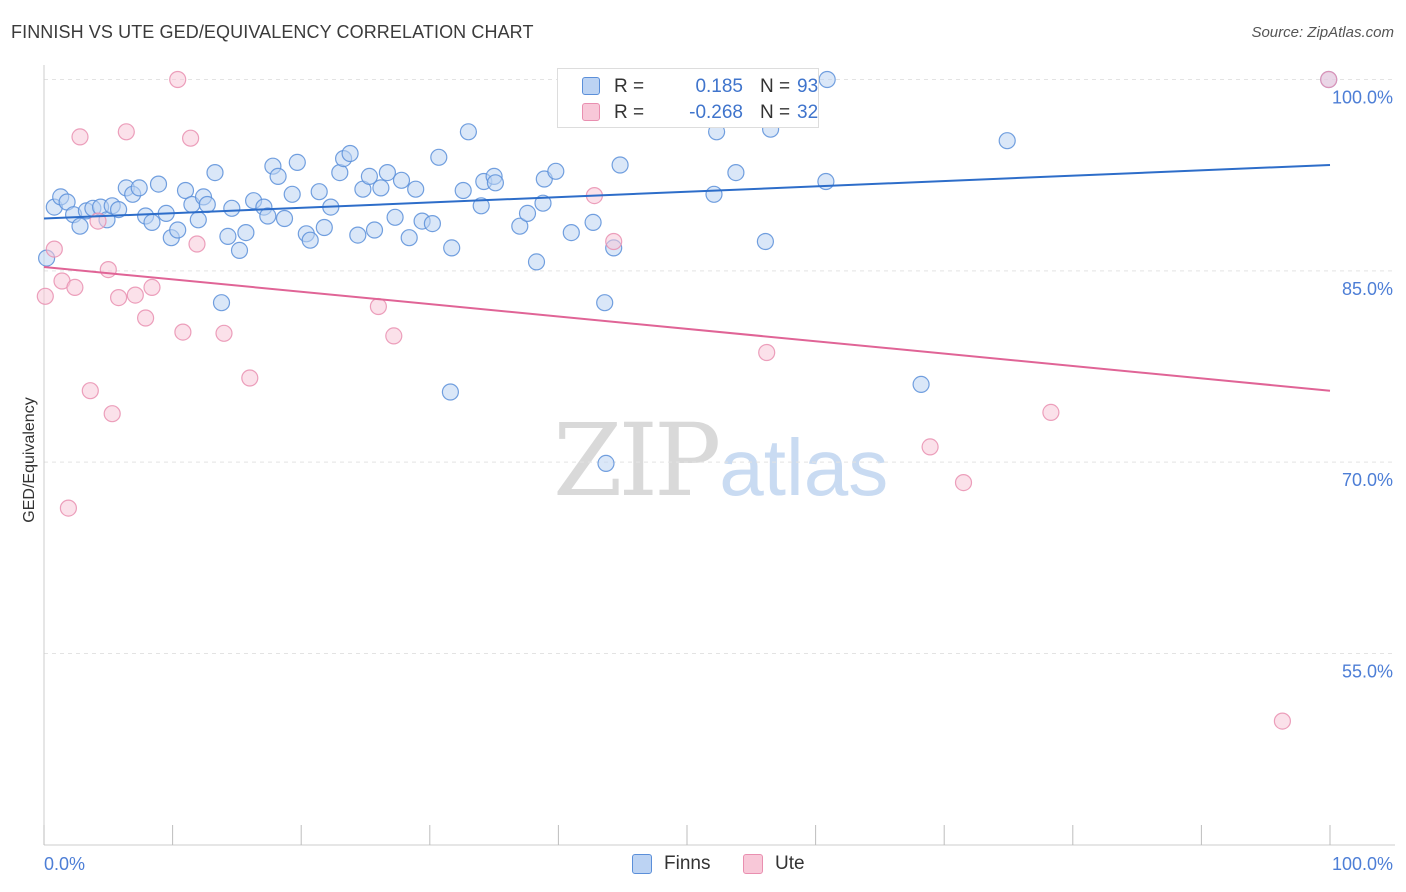 The height and width of the screenshot is (892, 1406). Describe the element at coordinates (1367, 672) in the screenshot. I see `y-tick-label-55: 55.0%` at that location.